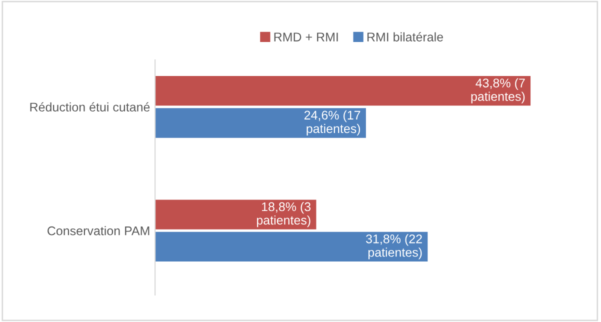 The image size is (601, 322). What do you see at coordinates (283, 215) in the screenshot?
I see `data-label: 18,8% (3 patientes)` at bounding box center [283, 215].